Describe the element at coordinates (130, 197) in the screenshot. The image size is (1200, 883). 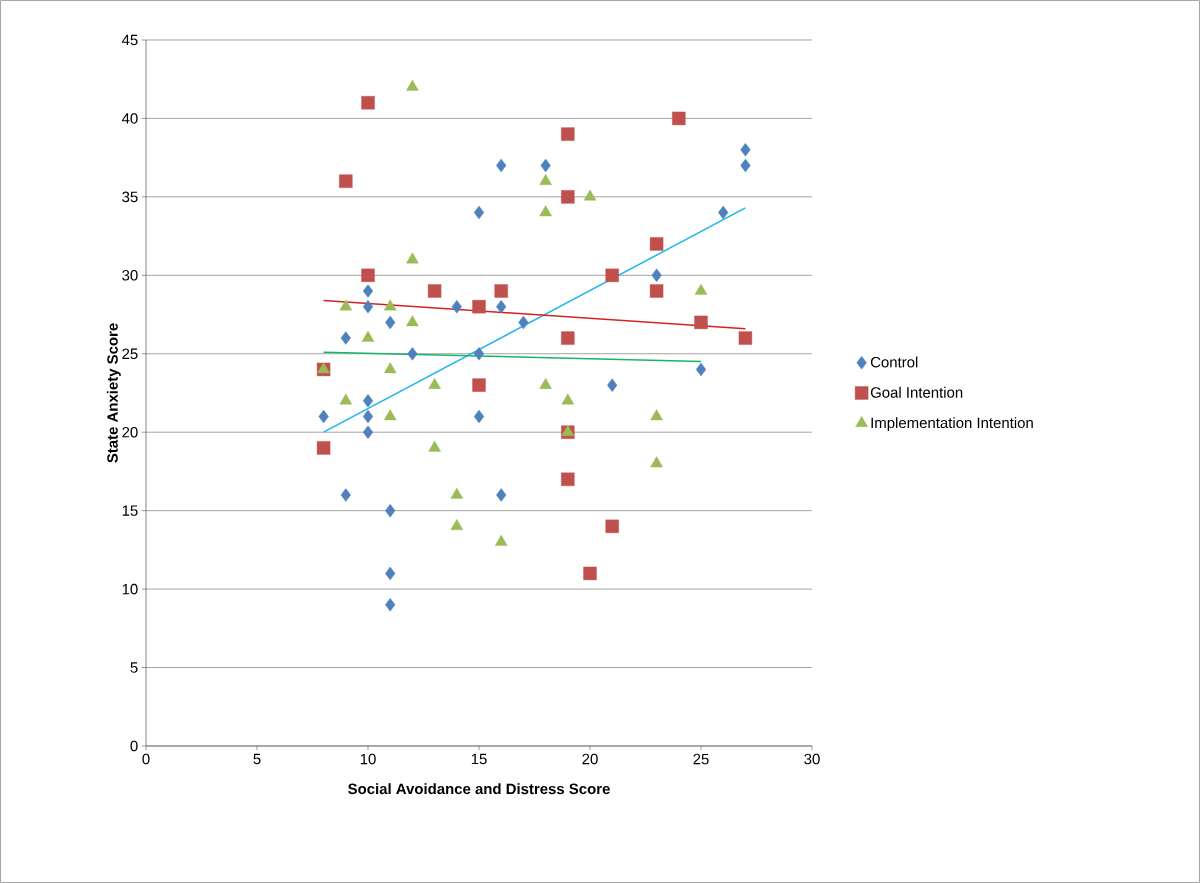
I see `y-tick-label: 35` at that location.